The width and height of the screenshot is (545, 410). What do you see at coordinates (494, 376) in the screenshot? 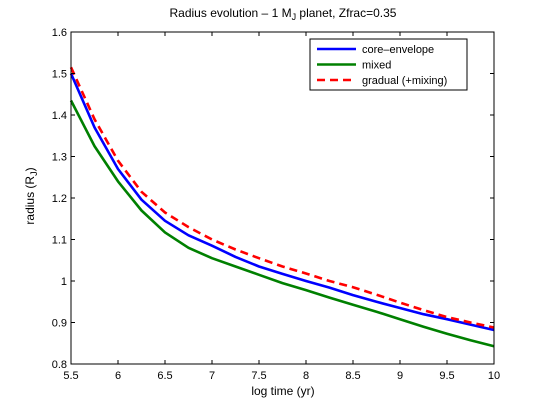
I see `x-tick-label: 10` at bounding box center [494, 376].